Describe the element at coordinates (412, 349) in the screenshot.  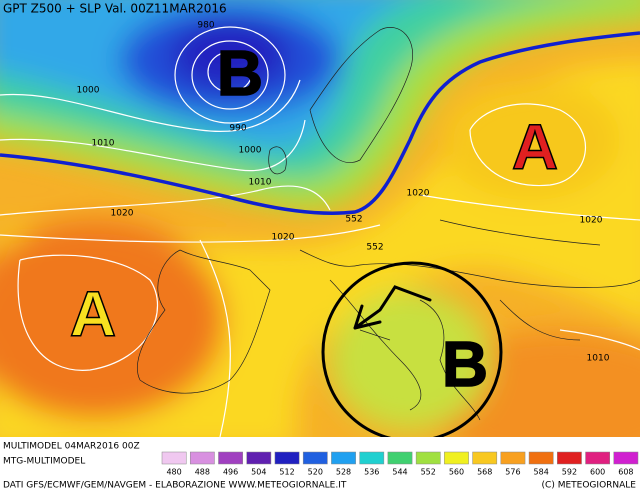
I see `trough-circle` at that location.